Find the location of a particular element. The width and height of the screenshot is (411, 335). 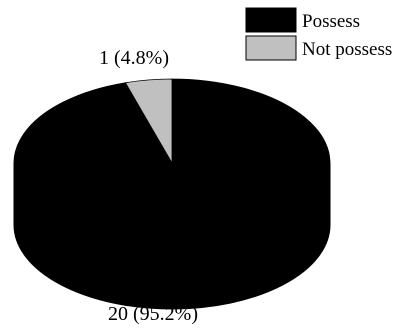

legend-label-possess: Possess is located at coordinates (331, 21).